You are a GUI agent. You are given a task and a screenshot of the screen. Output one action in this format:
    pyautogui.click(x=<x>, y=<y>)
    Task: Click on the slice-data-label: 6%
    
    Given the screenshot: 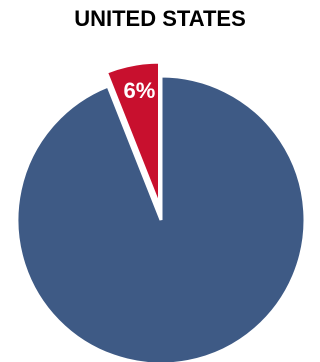 What is the action you would take?
    pyautogui.click(x=140, y=90)
    